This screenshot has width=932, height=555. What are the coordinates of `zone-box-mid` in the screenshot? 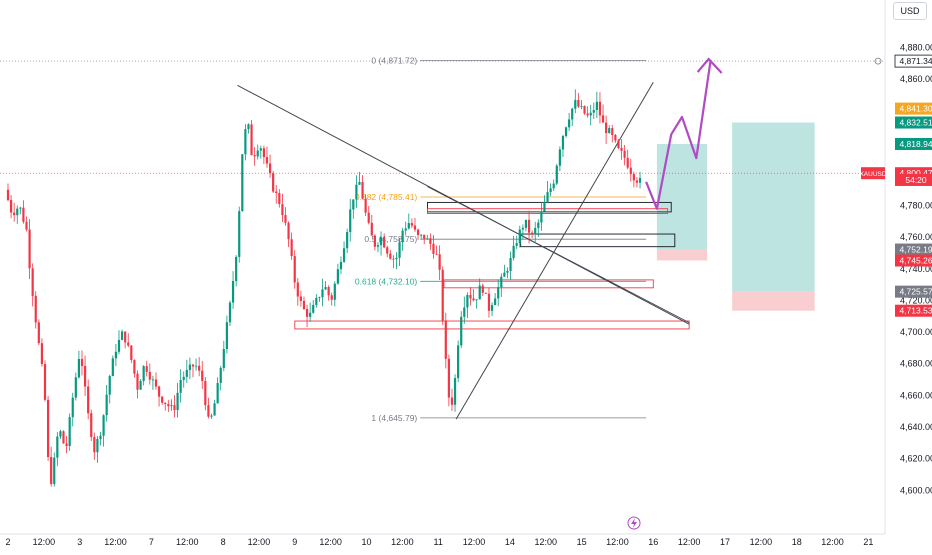 It's located at (598, 240).